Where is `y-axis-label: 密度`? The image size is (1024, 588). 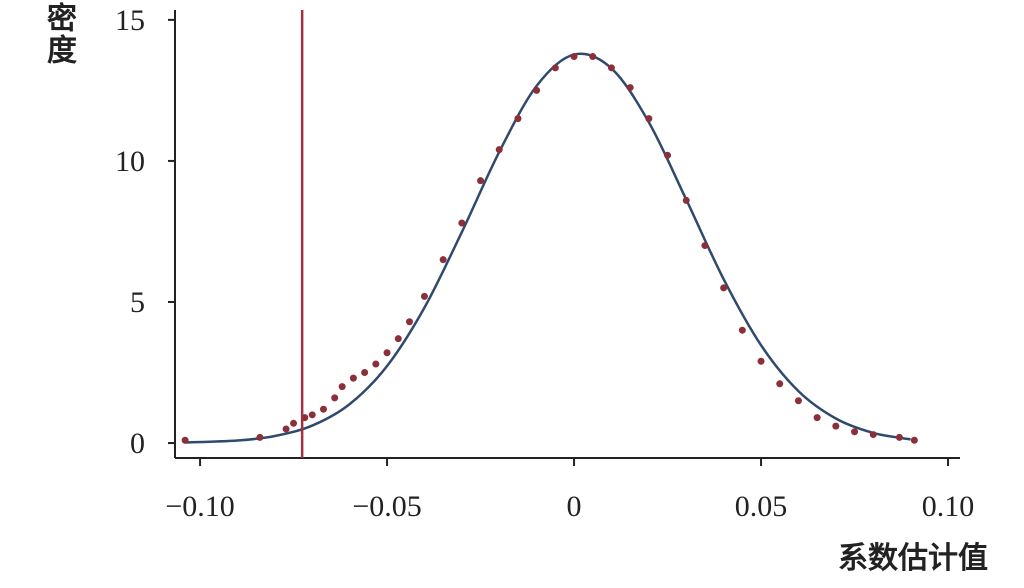 y-axis-label: 密度 is located at coordinates (58, 34).